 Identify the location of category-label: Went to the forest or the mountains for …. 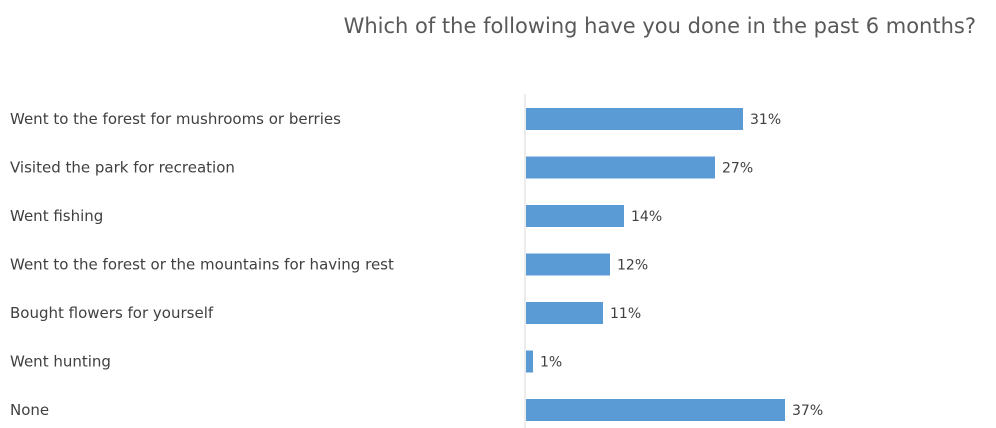
(202, 265).